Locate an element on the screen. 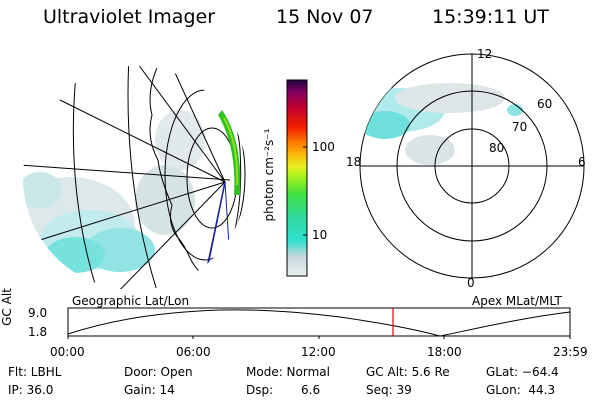  left-caption: Geographic Lat/Lon is located at coordinates (131, 301).